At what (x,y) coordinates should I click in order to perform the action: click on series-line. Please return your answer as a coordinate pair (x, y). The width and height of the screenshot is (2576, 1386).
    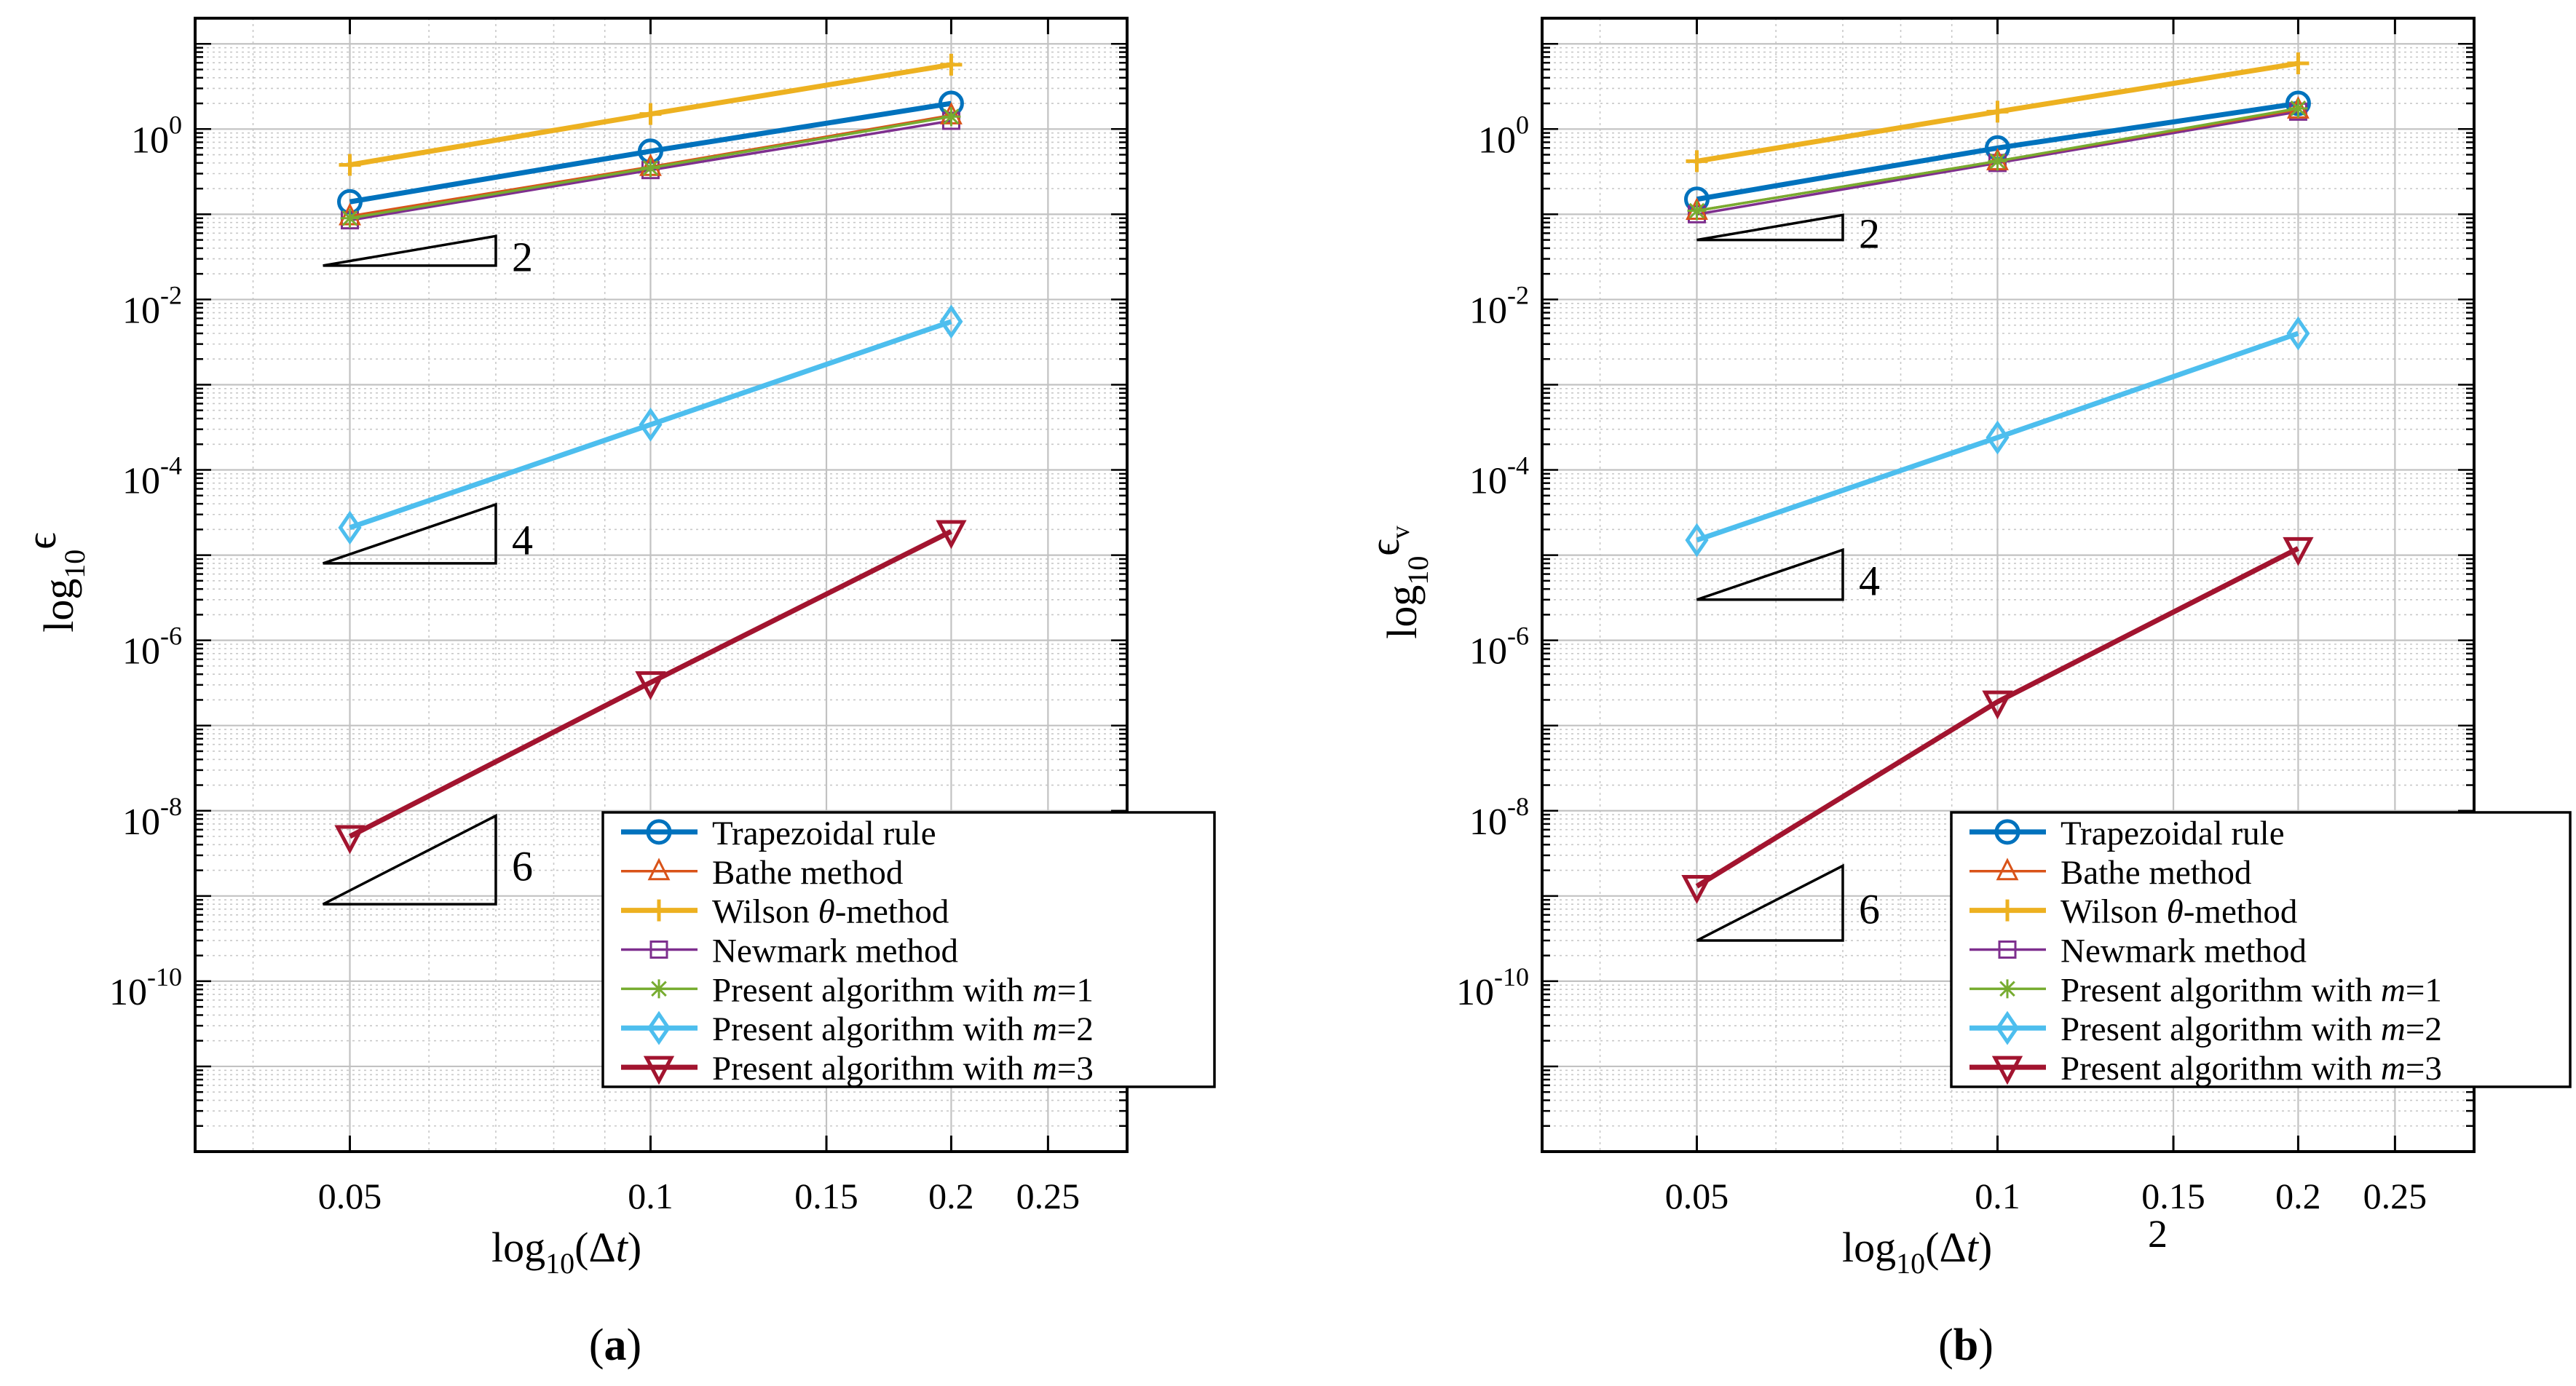
    Looking at the image, I should click on (1998, 436).